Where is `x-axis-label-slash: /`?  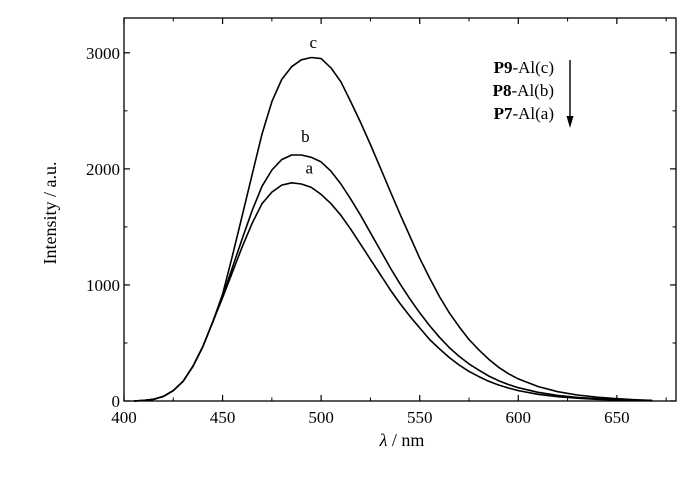 x-axis-label-slash: / is located at coordinates (394, 440).